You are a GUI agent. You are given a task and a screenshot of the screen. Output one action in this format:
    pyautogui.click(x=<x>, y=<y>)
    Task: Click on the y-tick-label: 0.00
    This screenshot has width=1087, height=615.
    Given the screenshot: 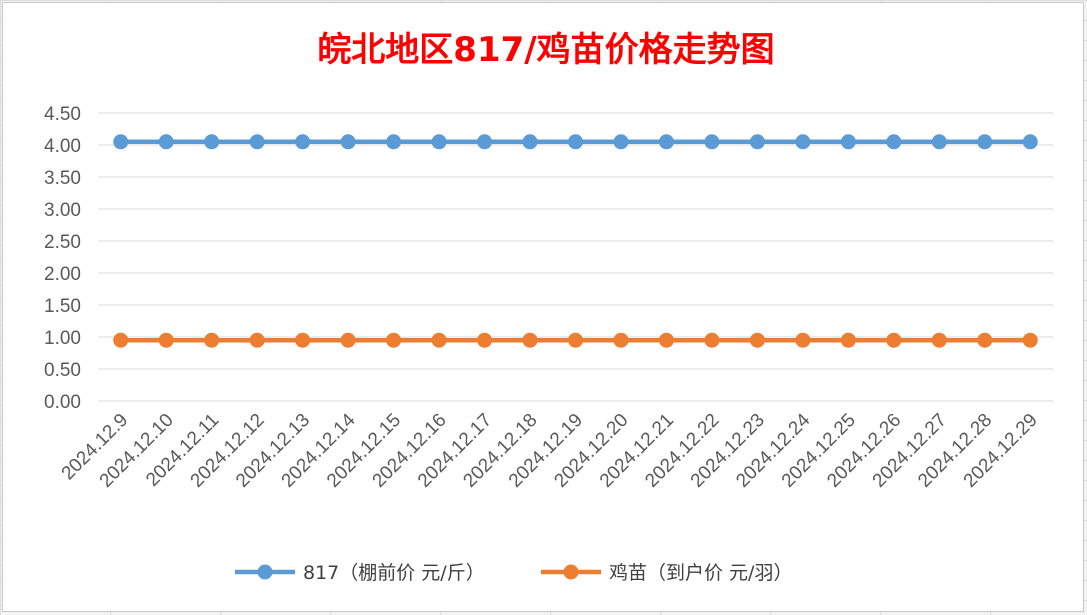 What is the action you would take?
    pyautogui.click(x=62, y=402)
    